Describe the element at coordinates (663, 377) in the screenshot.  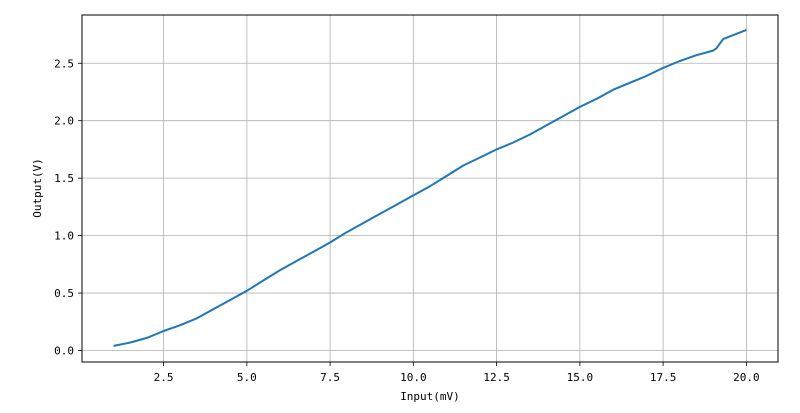
I see `x-tick-label: 17.5` at that location.